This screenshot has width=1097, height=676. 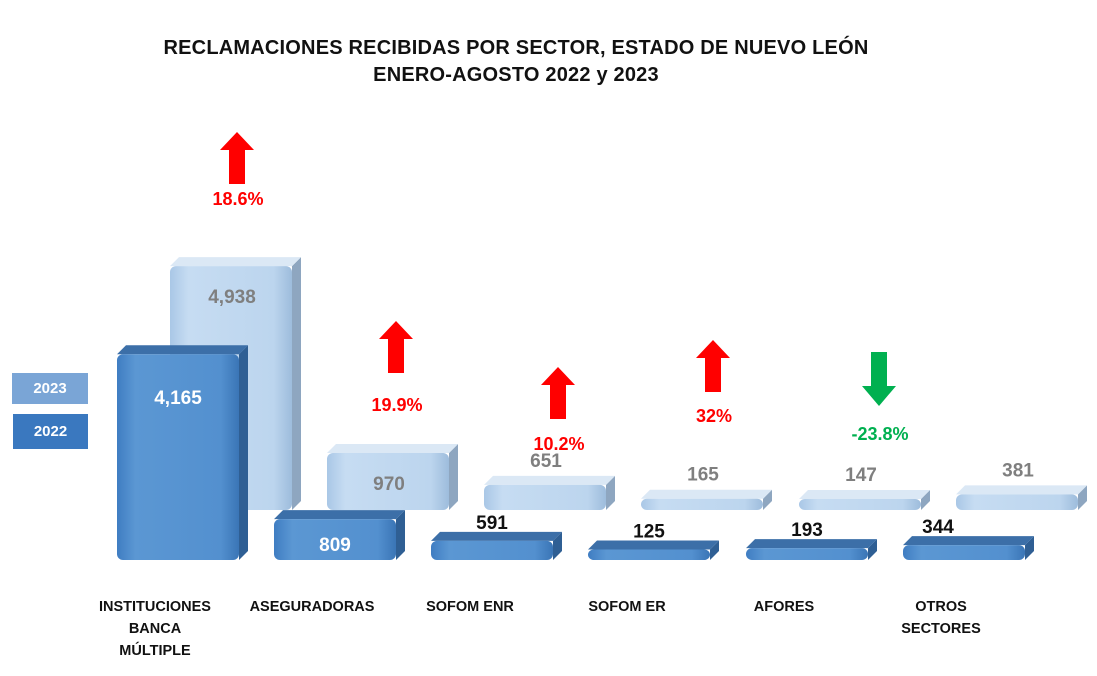 I want to click on legend-label-2023: 2023, so click(x=50, y=388).